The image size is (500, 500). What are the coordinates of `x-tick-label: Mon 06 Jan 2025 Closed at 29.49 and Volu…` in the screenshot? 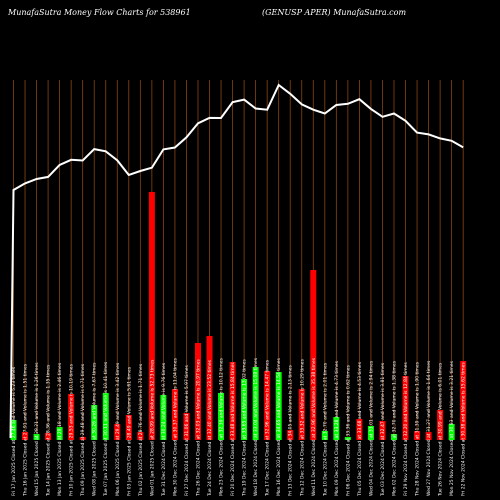 It's located at (118, 429).